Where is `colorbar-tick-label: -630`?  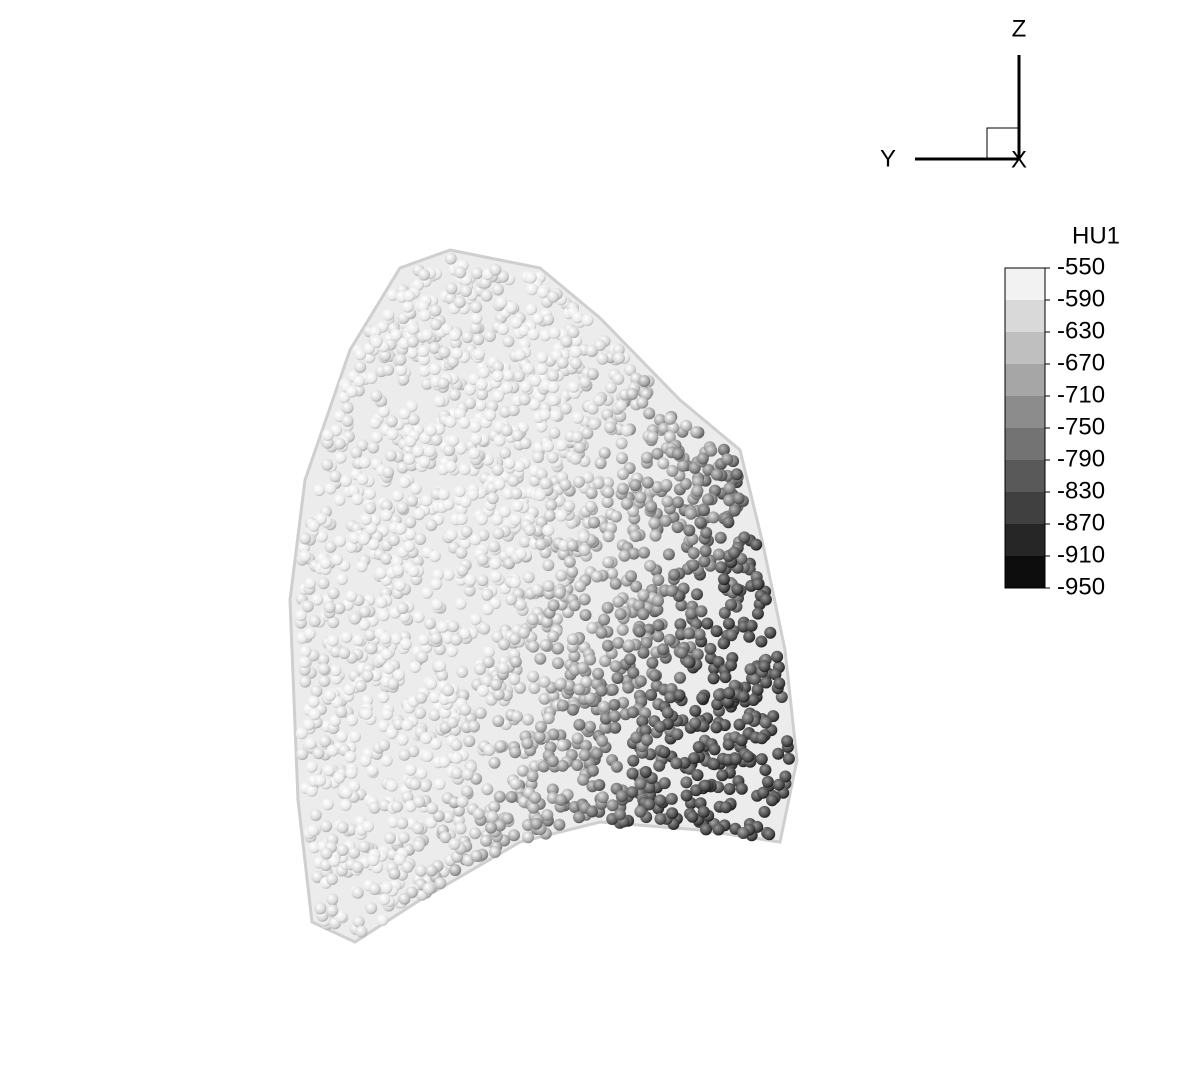
colorbar-tick-label: -630 is located at coordinates (1081, 330).